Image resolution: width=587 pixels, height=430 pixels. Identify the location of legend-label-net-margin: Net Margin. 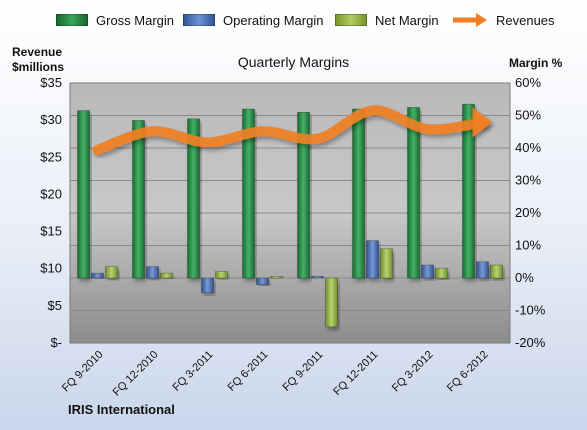
(407, 20).